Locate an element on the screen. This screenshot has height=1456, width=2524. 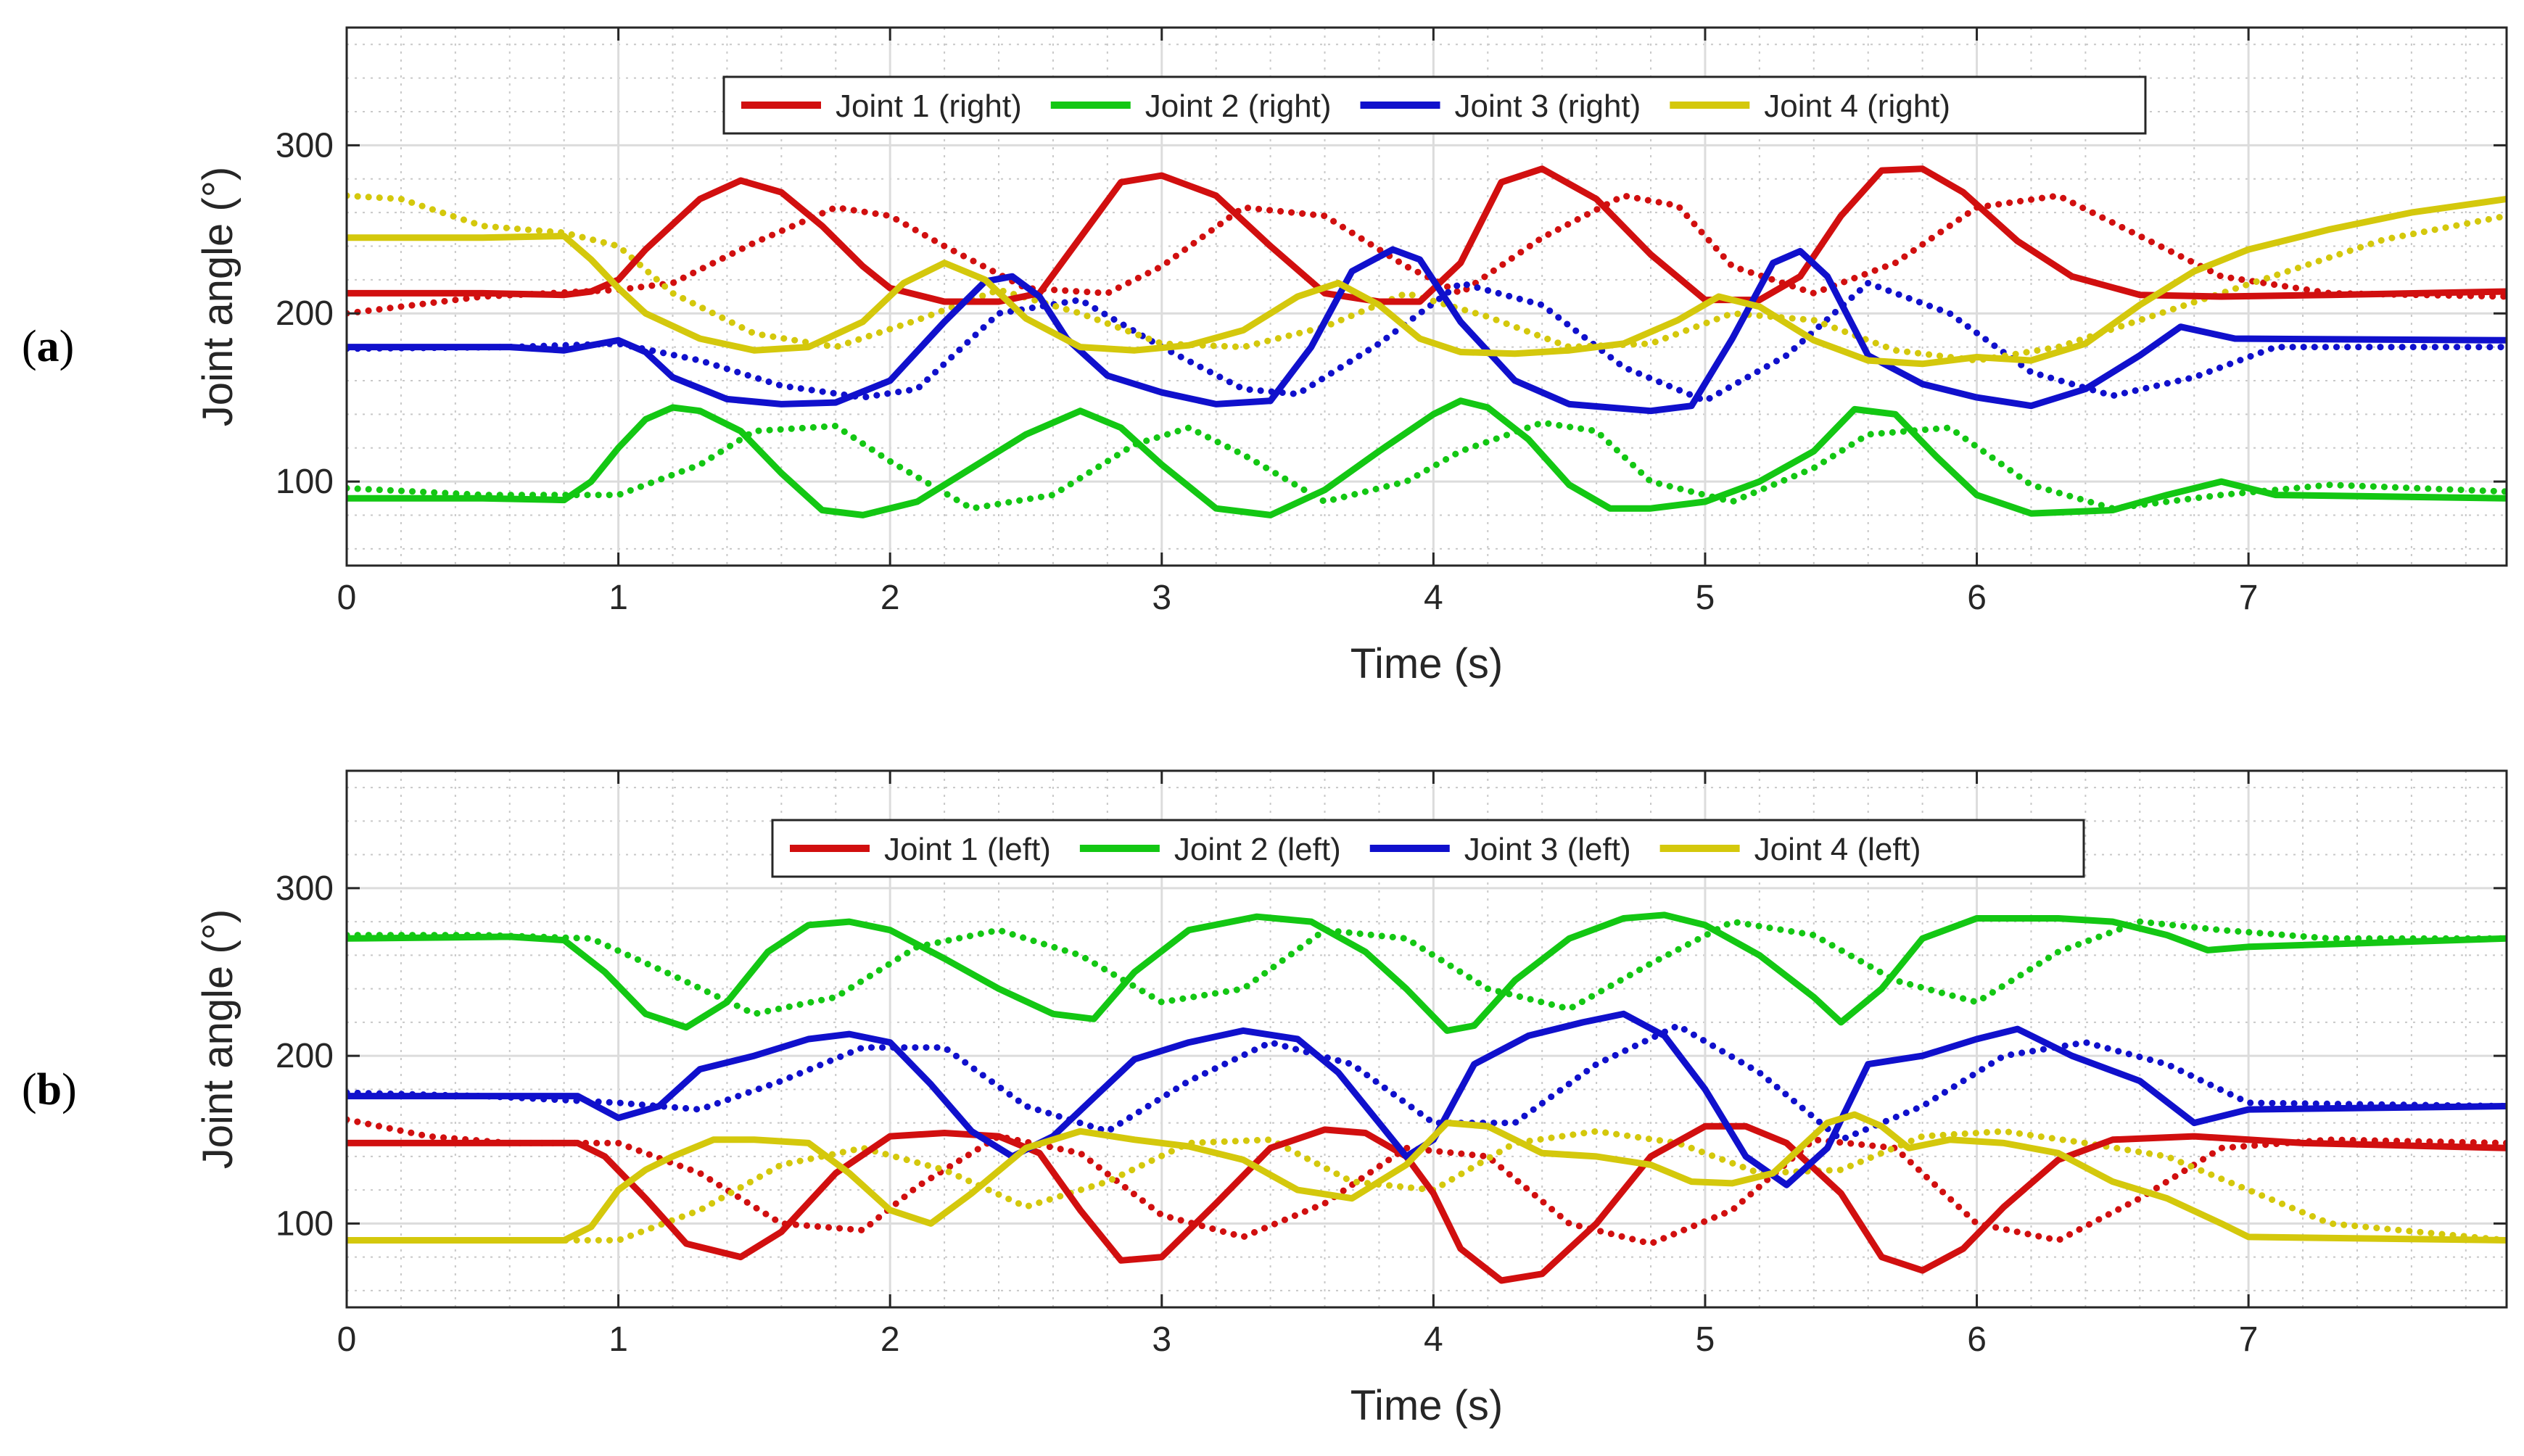
series-line-joint-2-right-reference is located at coordinates (1427, 465).